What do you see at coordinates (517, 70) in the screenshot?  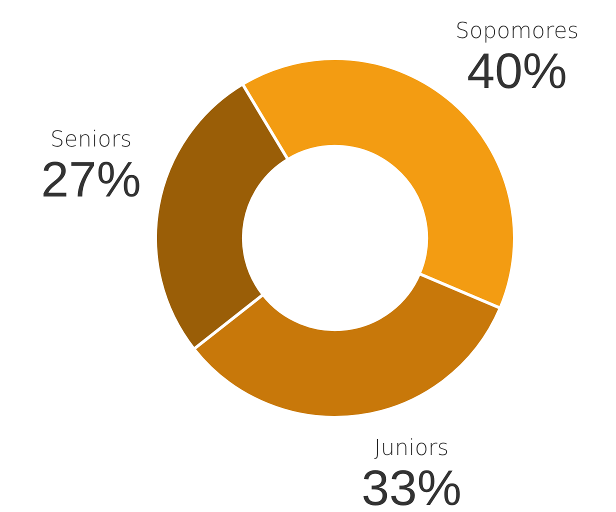 I see `data-label: 40%` at bounding box center [517, 70].